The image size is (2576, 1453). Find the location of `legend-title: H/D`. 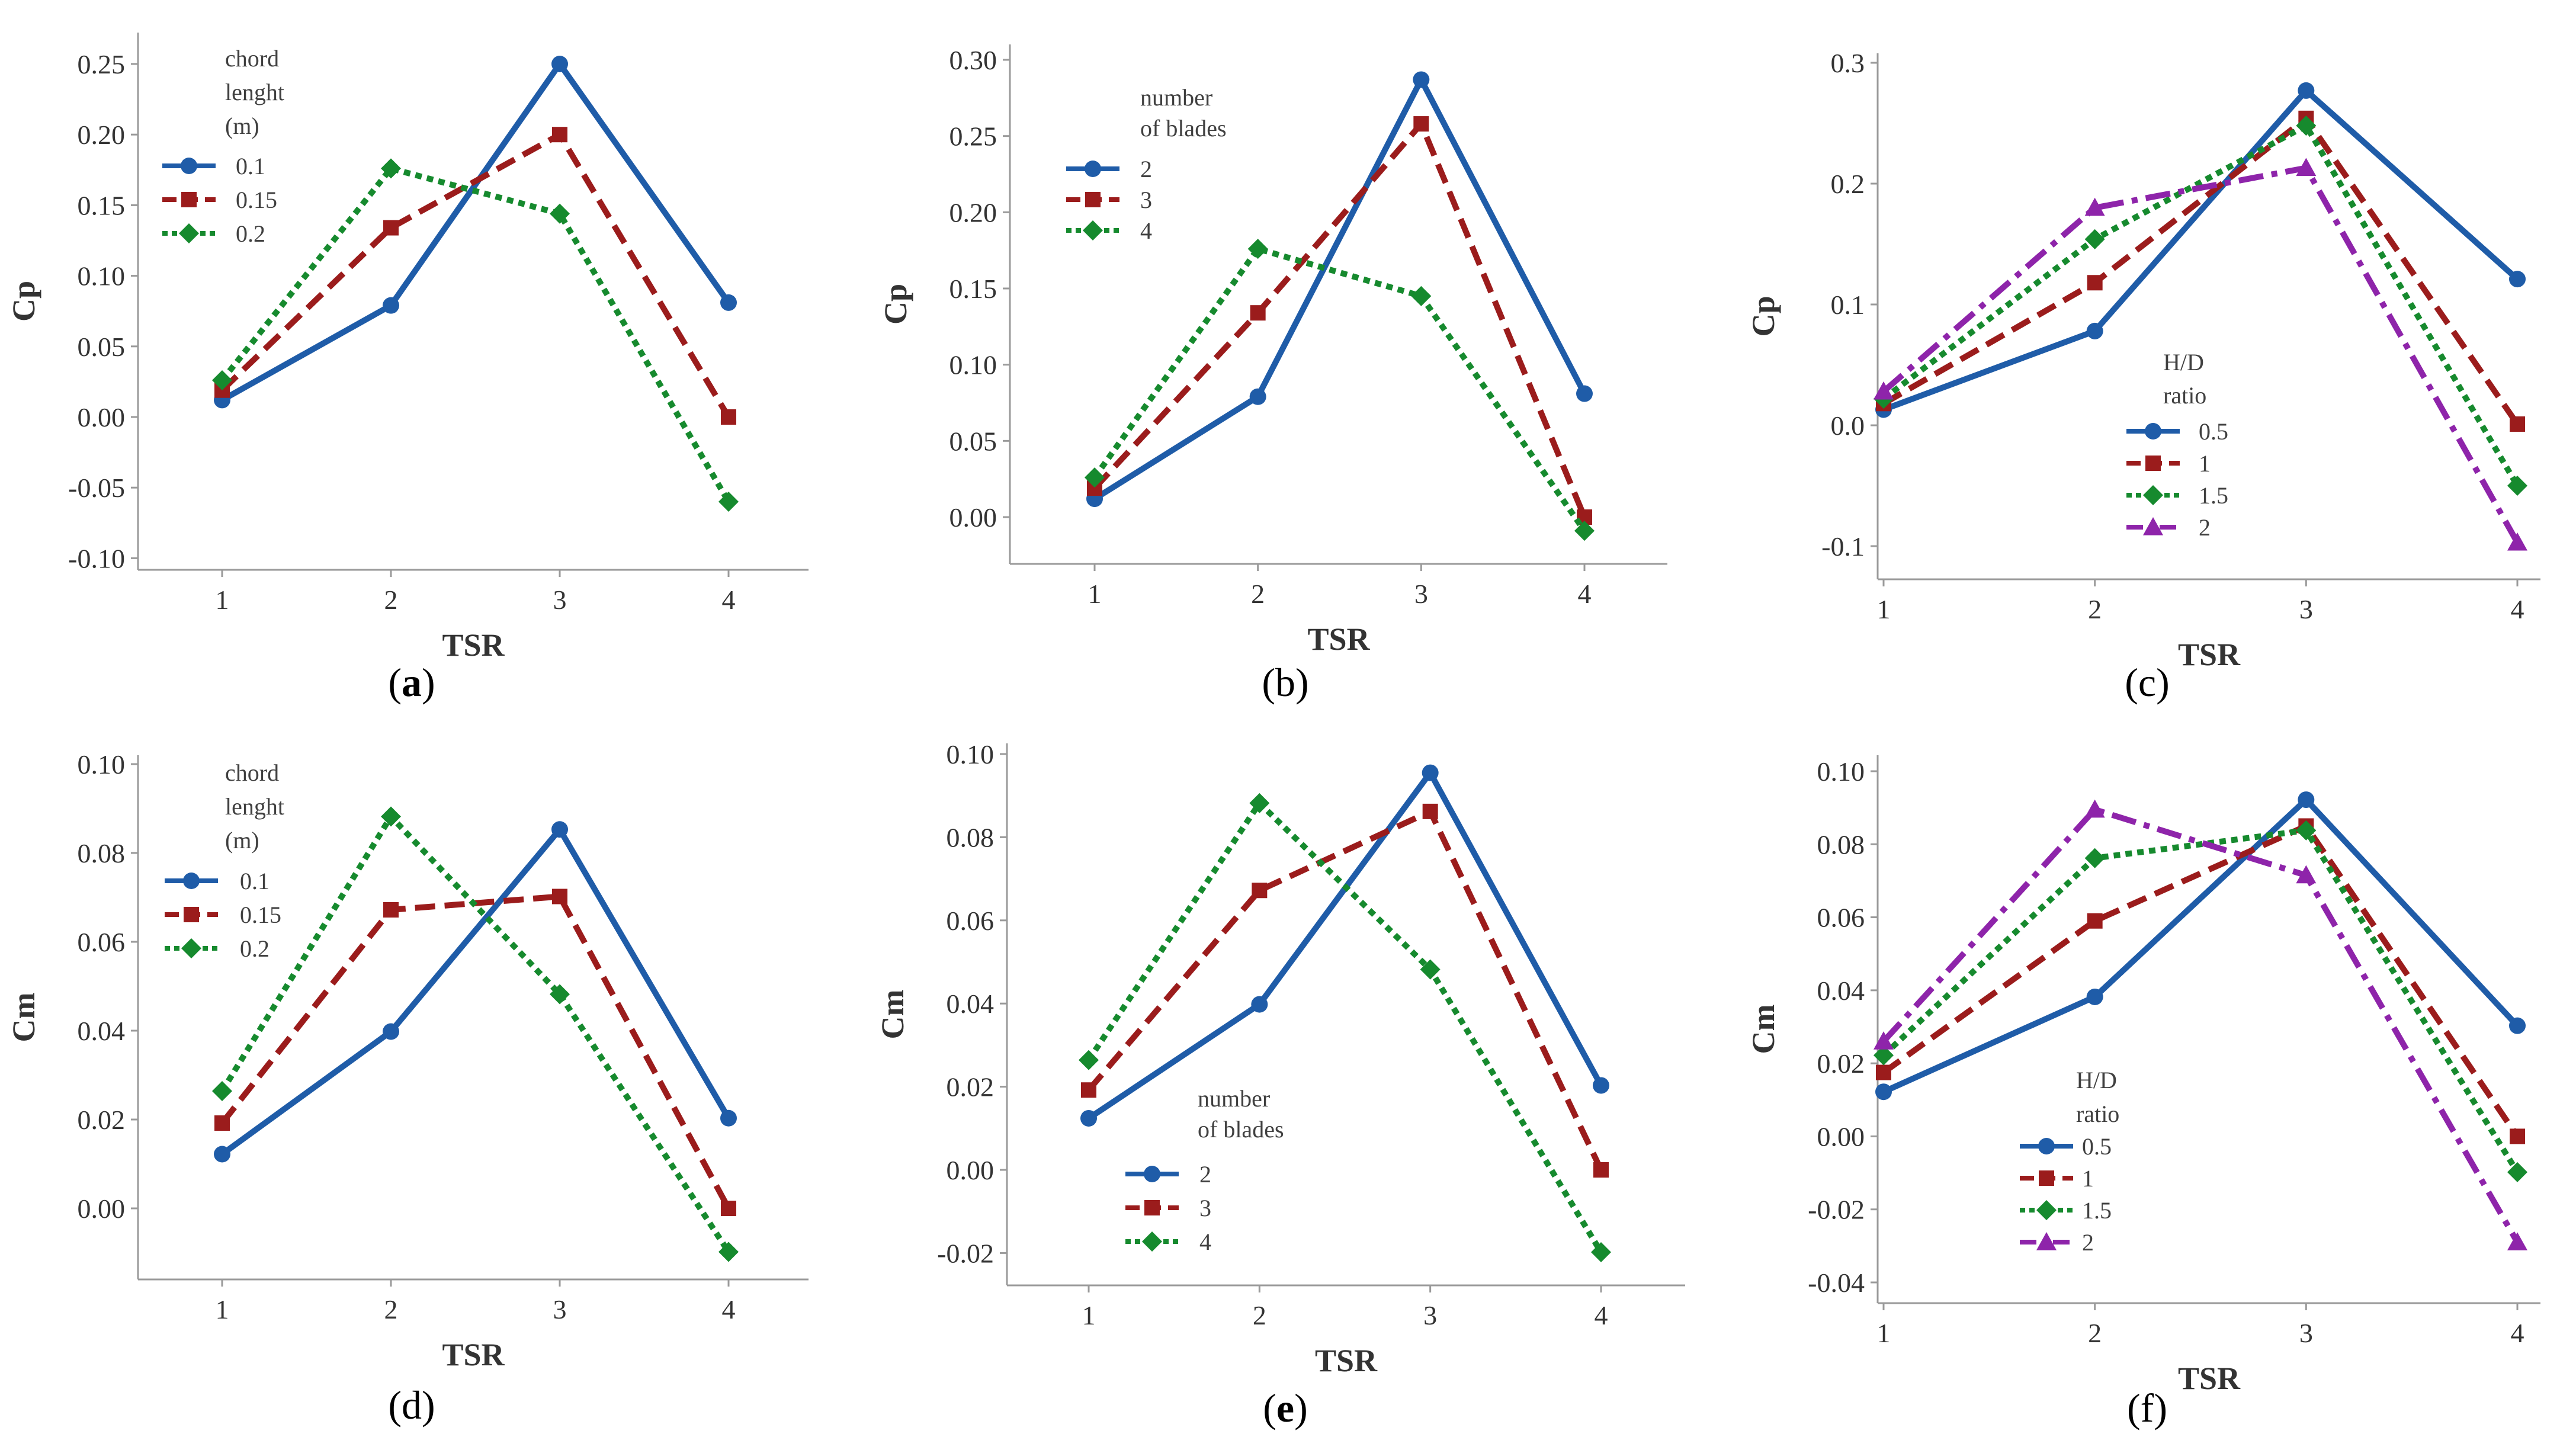

legend-title: H/D is located at coordinates (2183, 362).